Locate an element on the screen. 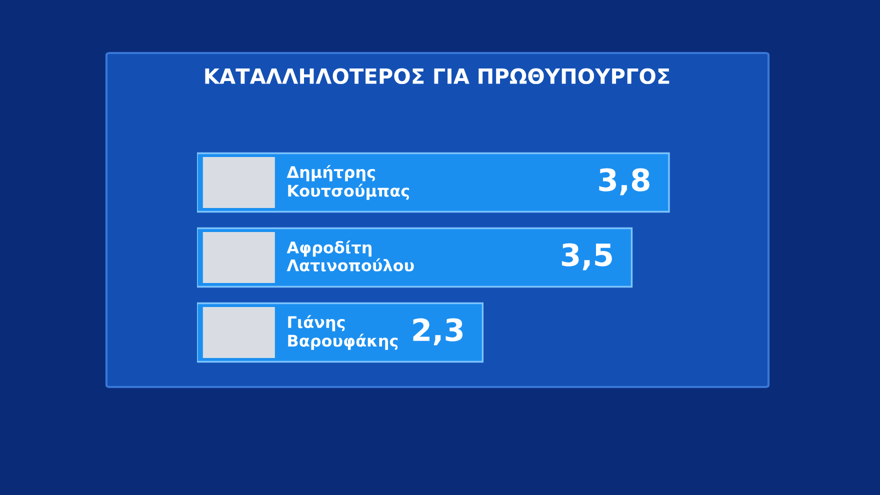 This screenshot has height=495, width=880. data-label: 2,3 is located at coordinates (438, 332).